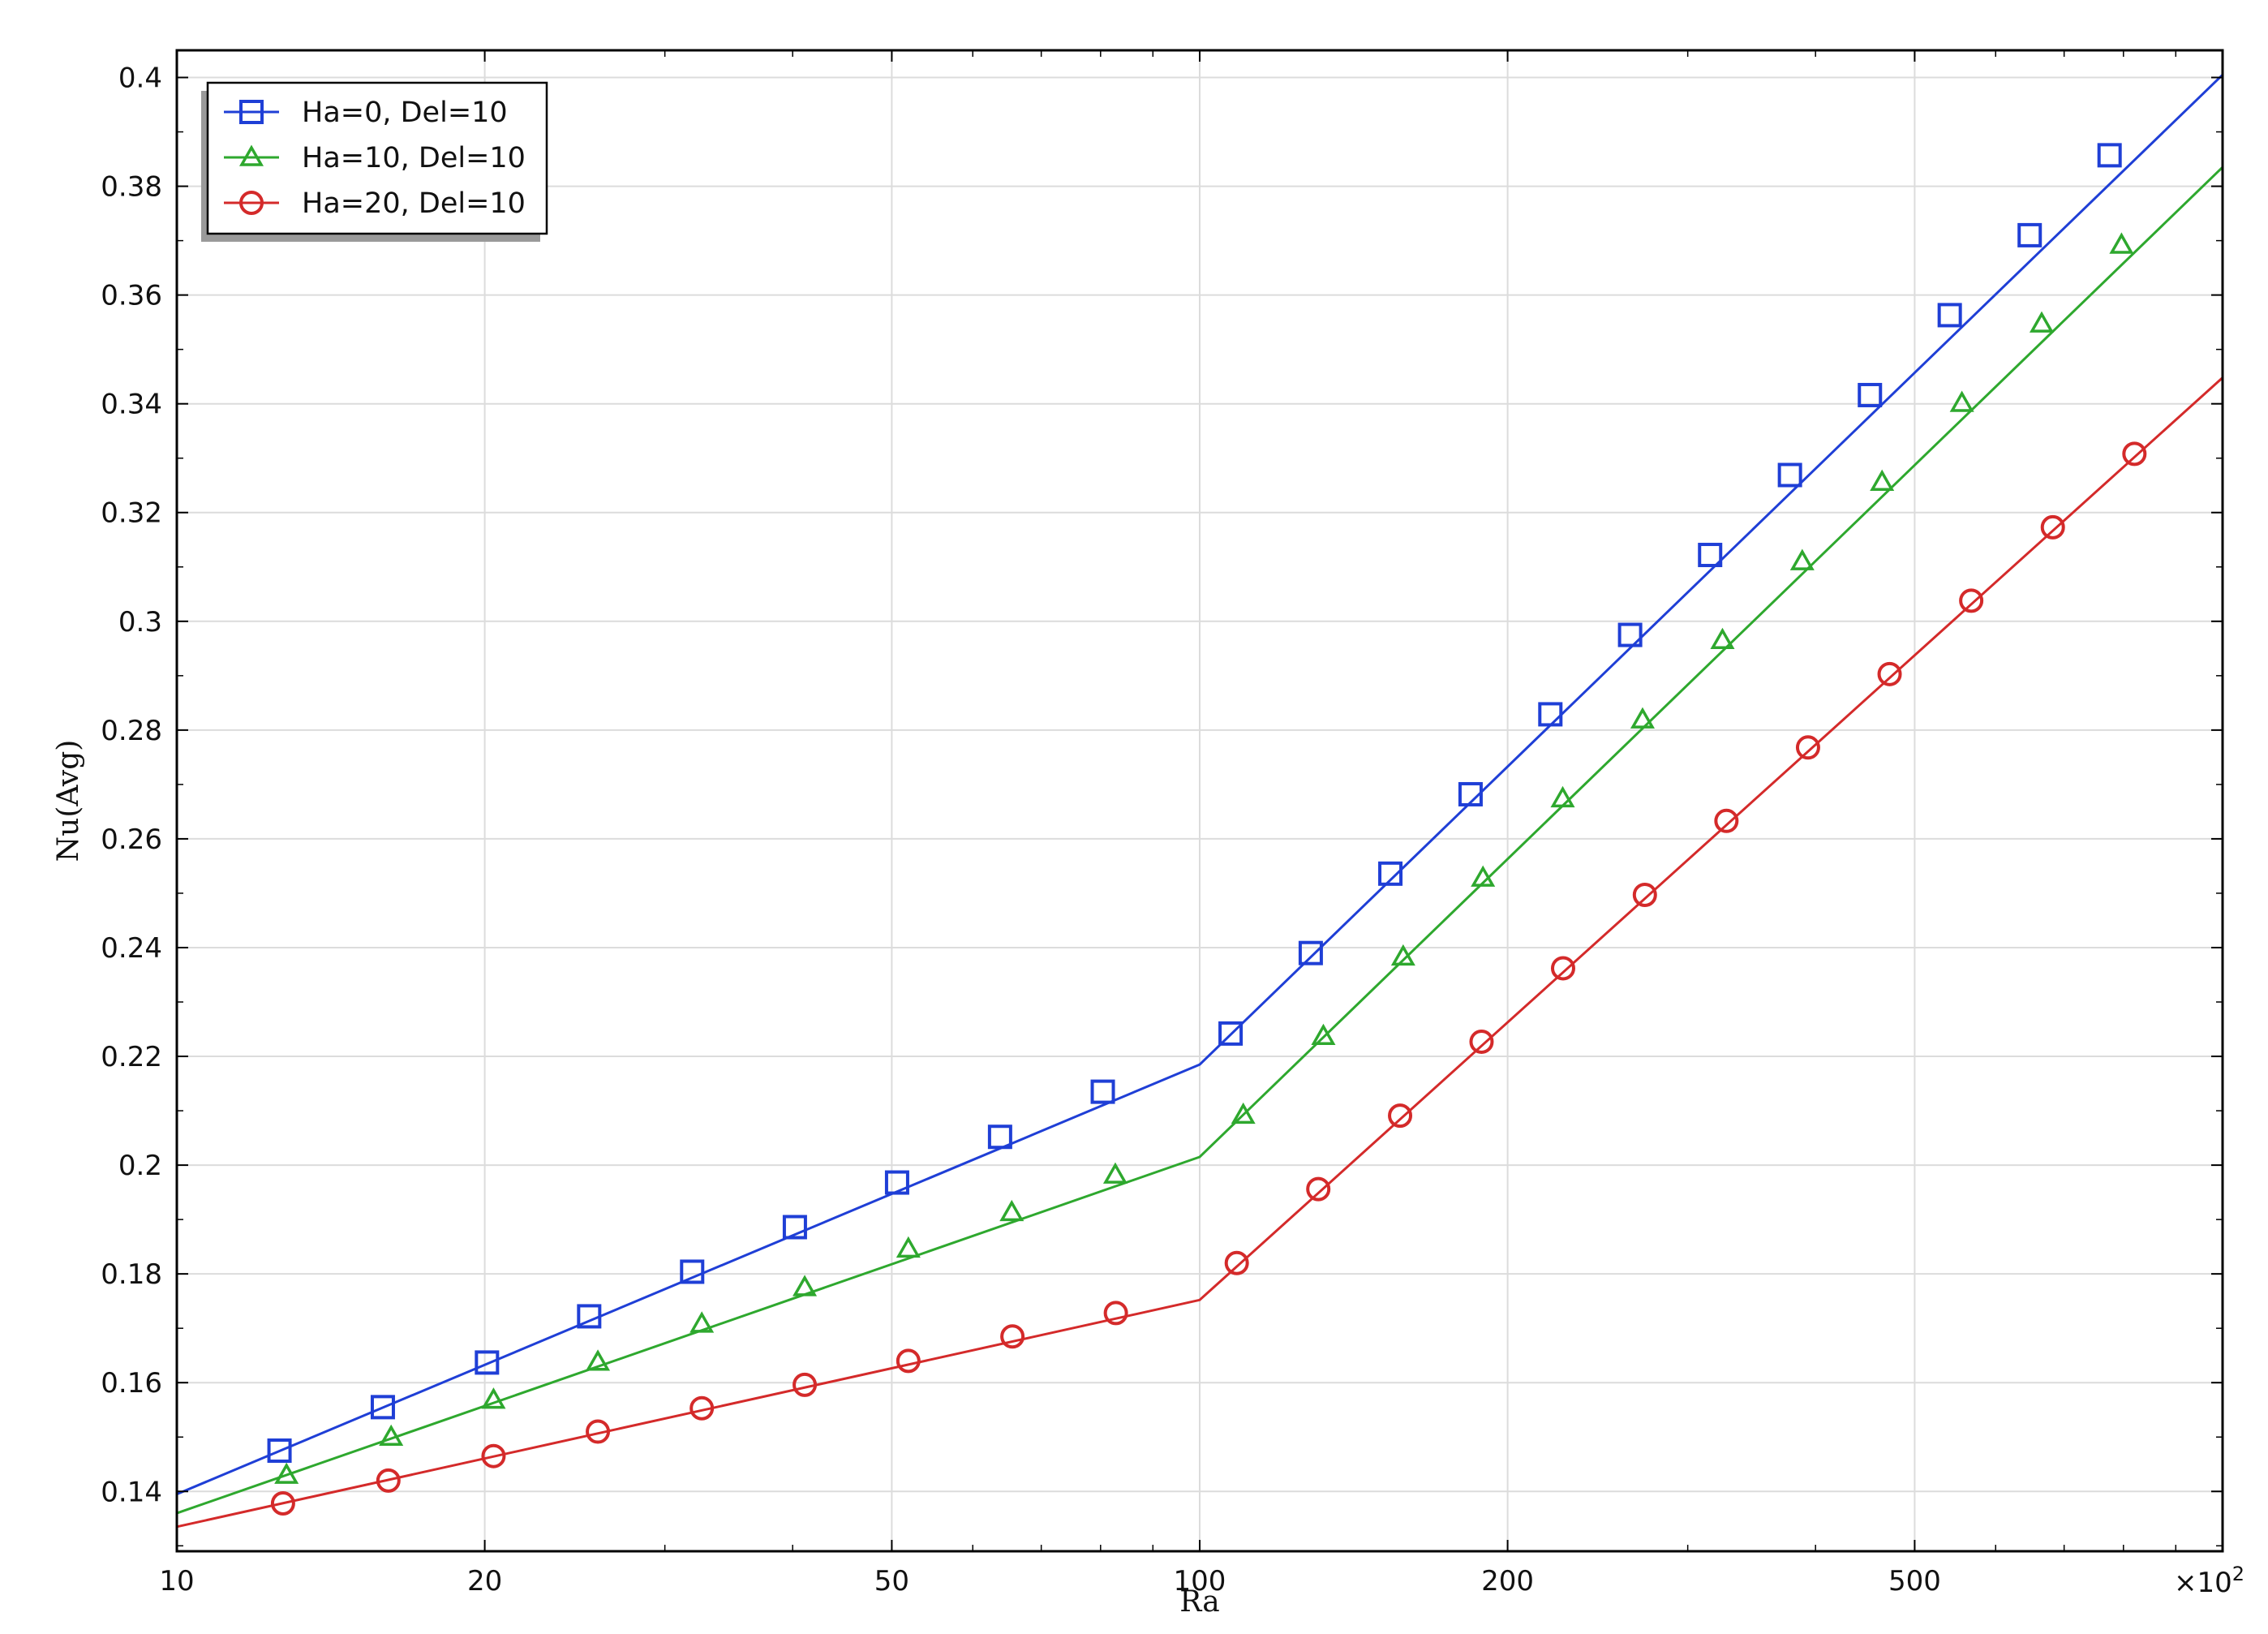 The image size is (2268, 1634). I want to click on x-axis-label: Ra, so click(1199, 1602).